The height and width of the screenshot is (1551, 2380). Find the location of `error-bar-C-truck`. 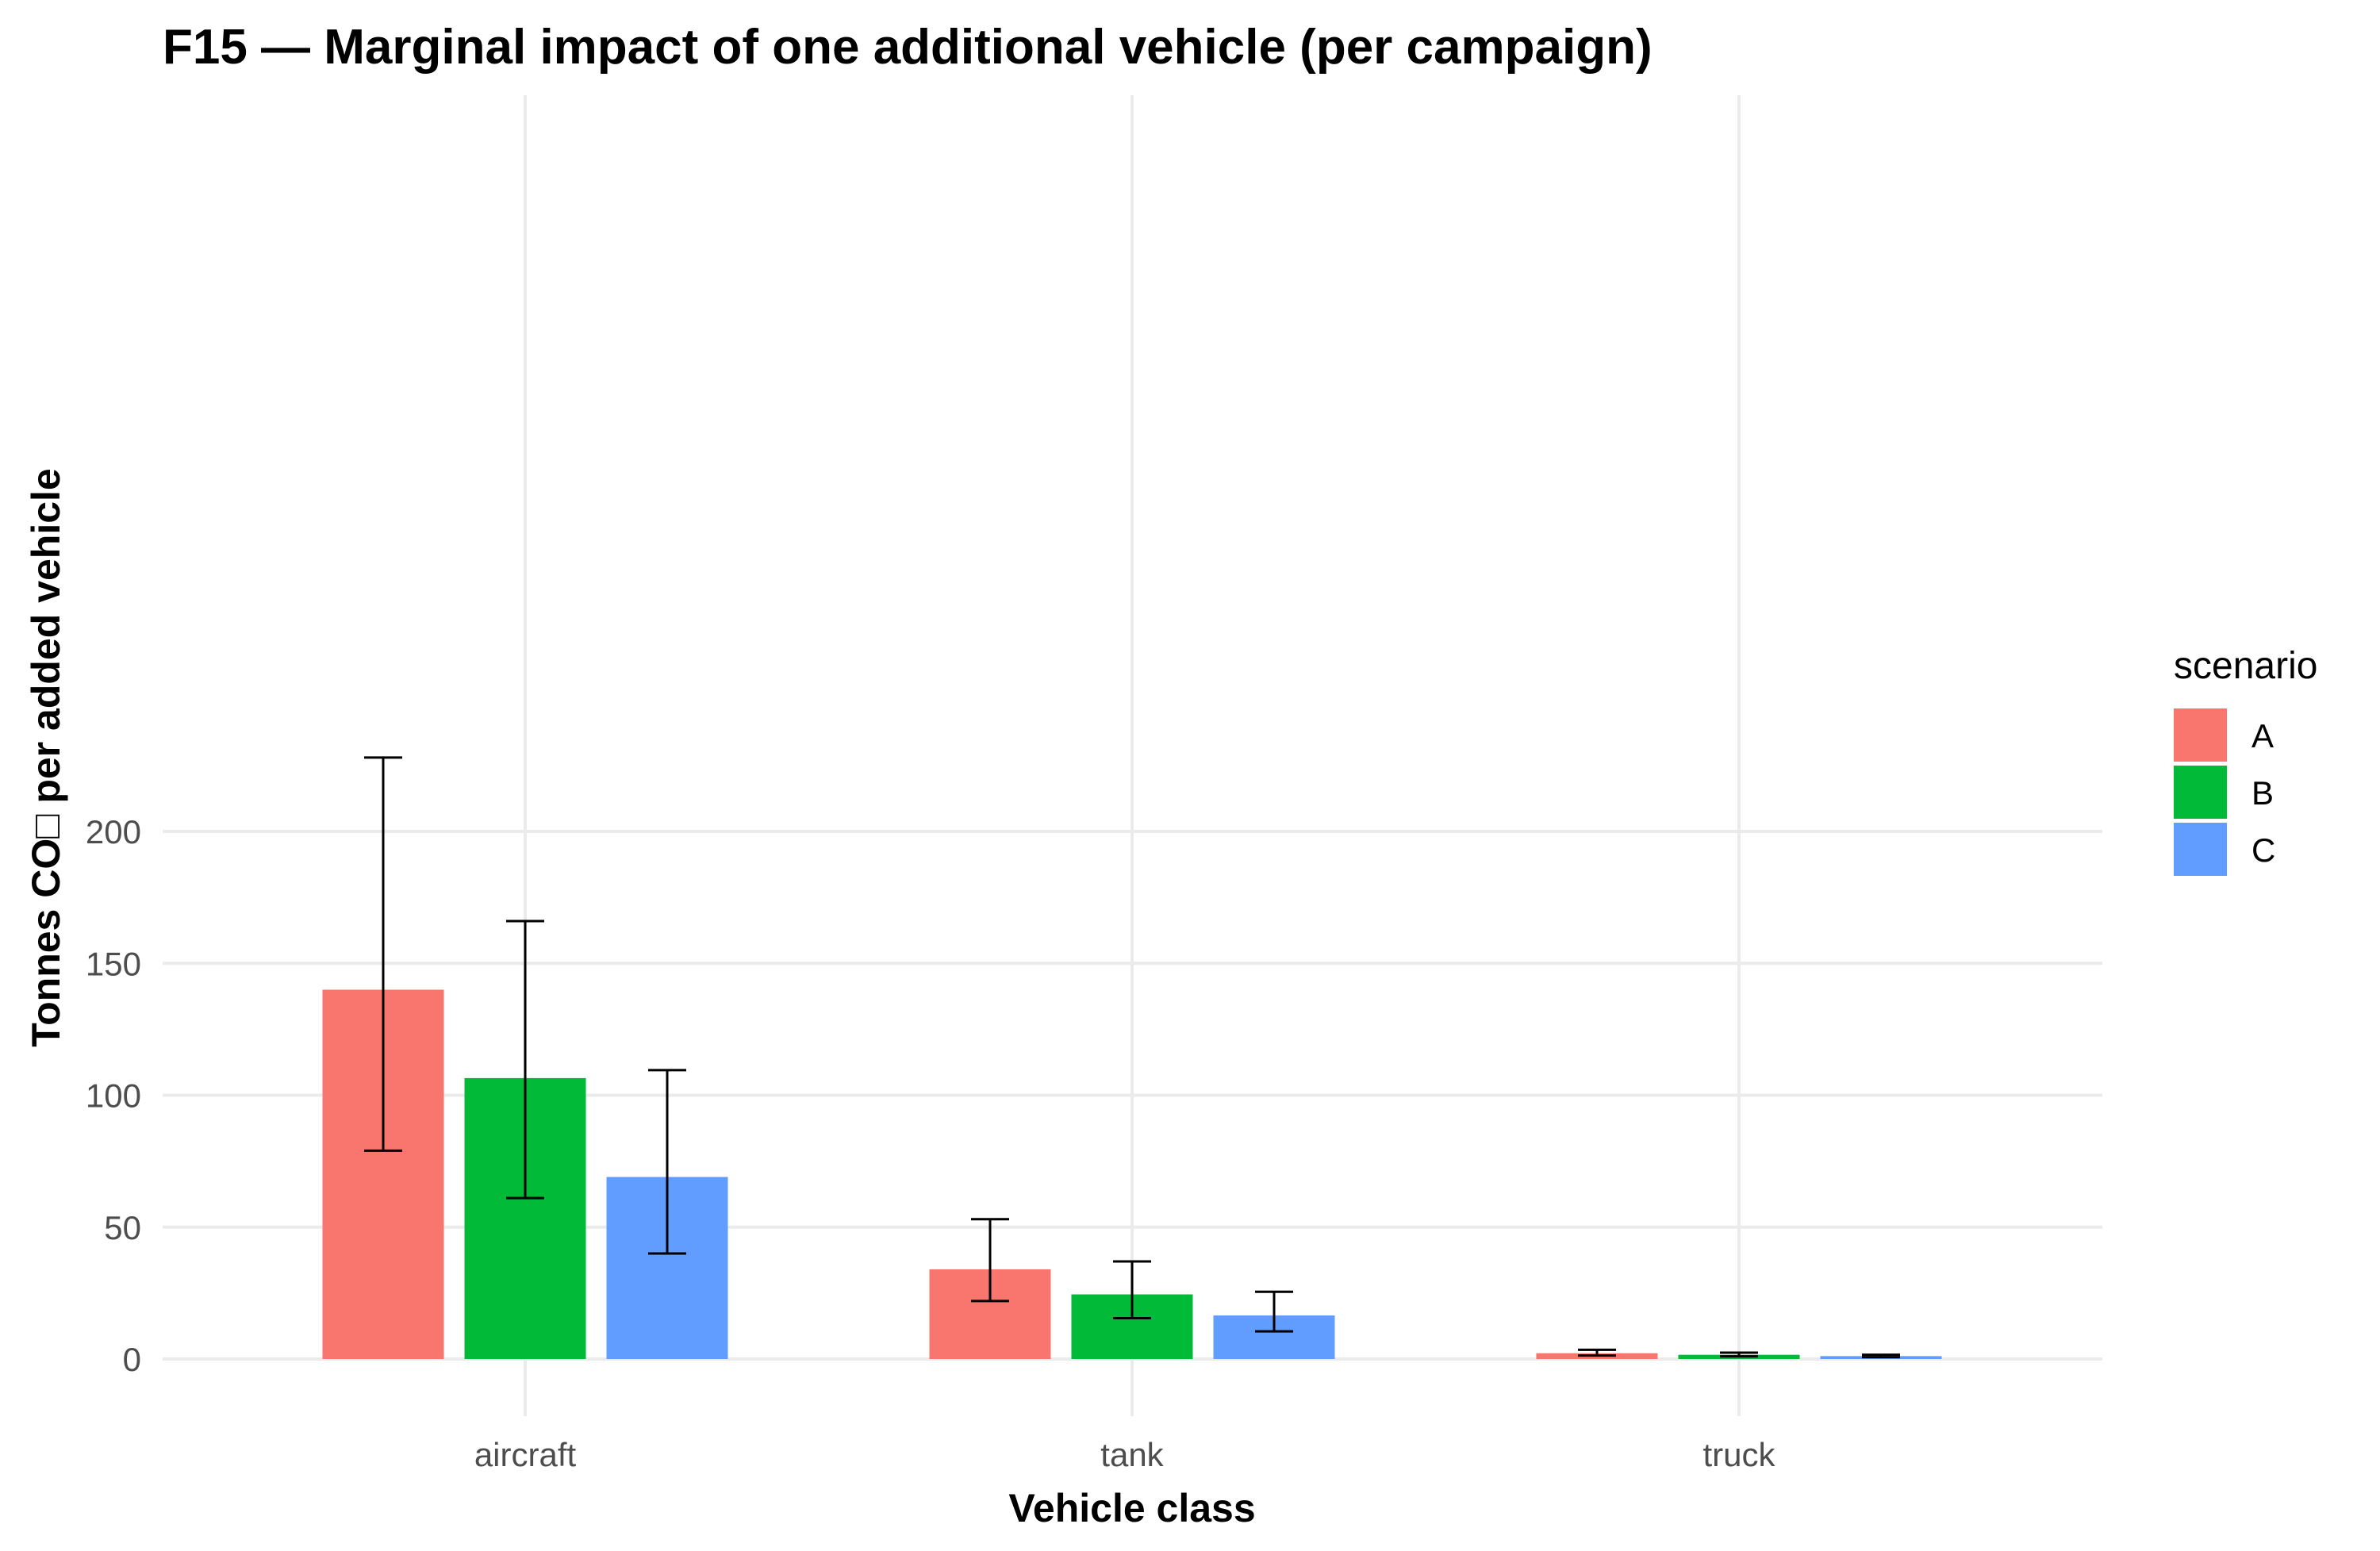

error-bar-C-truck is located at coordinates (1881, 1356).